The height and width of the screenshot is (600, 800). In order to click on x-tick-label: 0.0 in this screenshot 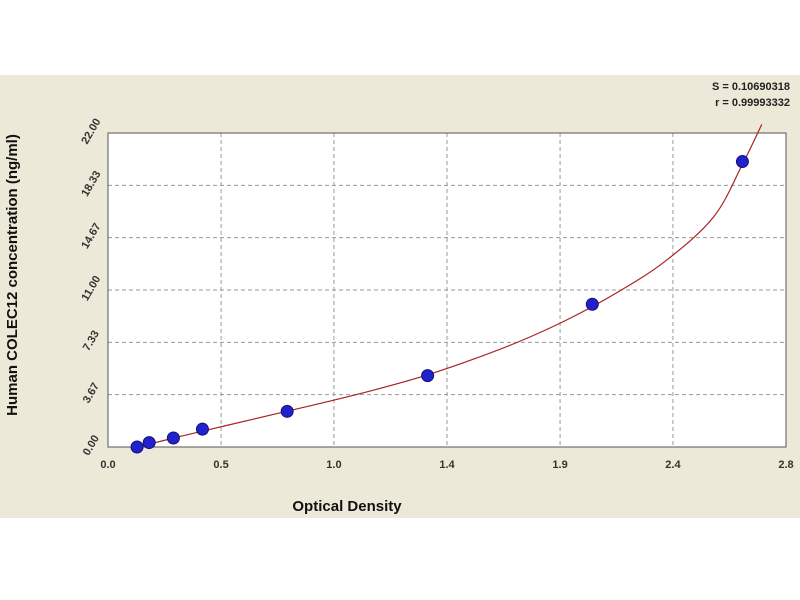, I will do `click(107, 465)`.